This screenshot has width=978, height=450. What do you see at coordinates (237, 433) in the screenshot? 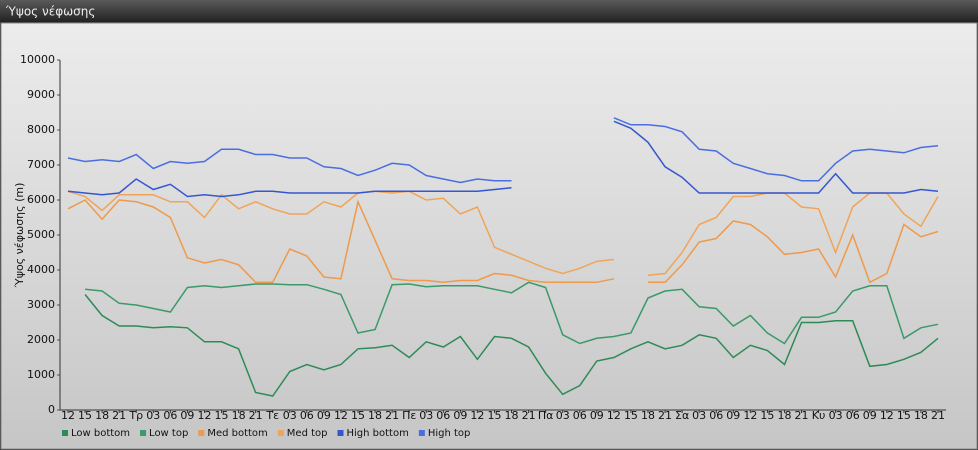
I see `legend-label: Med bottom` at bounding box center [237, 433].